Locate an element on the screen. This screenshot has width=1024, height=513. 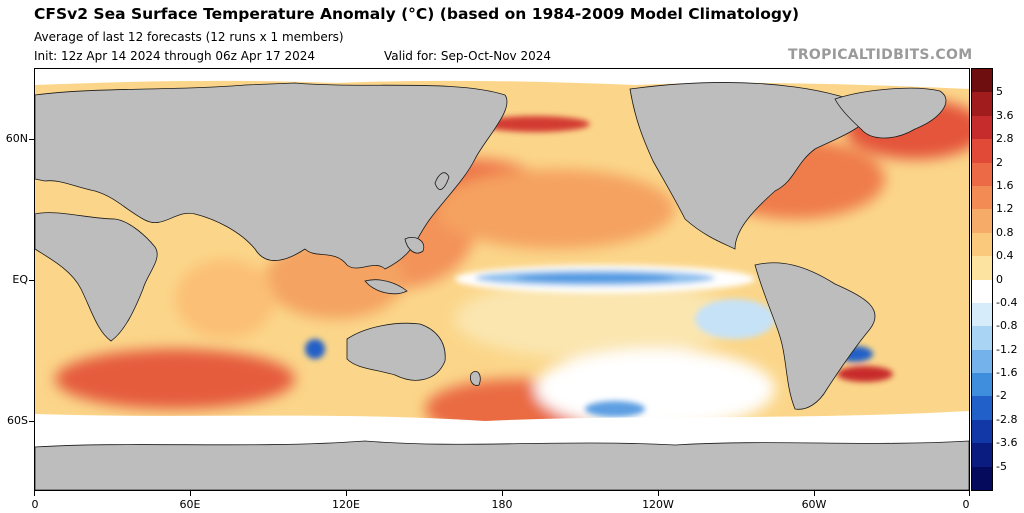
y-tick-60s is located at coordinates (31, 421).